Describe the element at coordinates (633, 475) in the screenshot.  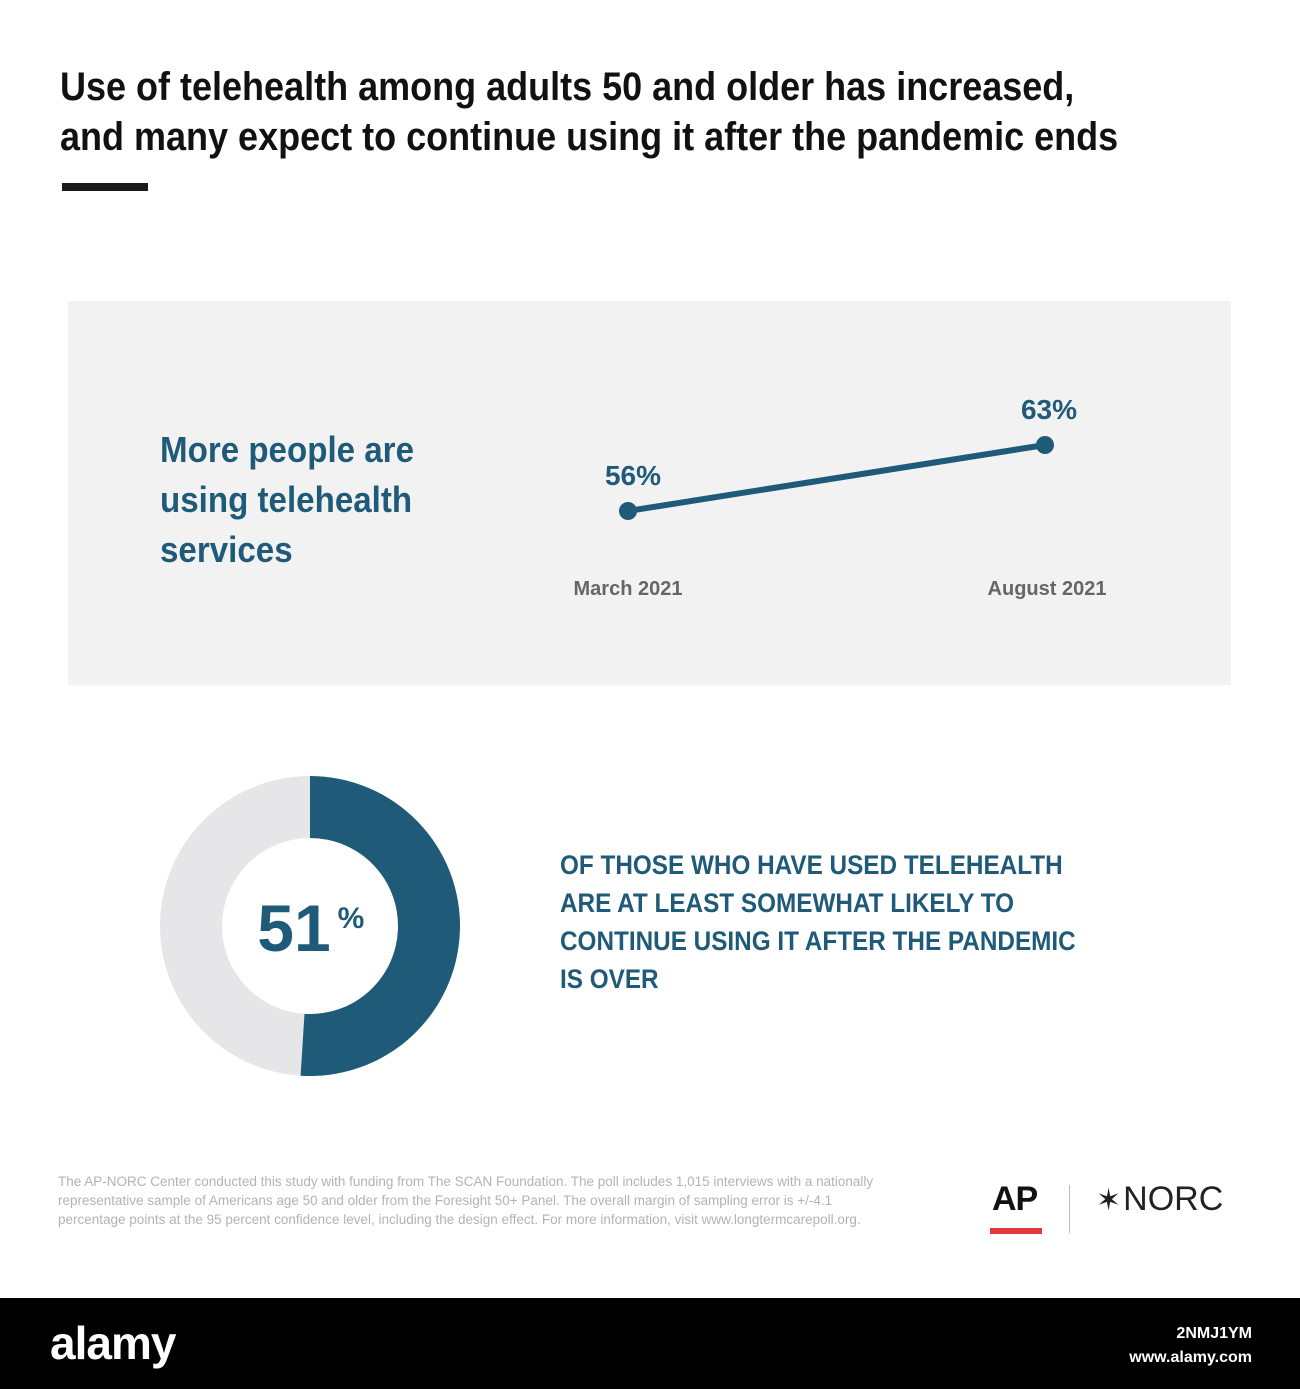
I see `data-label-march: 56%` at that location.